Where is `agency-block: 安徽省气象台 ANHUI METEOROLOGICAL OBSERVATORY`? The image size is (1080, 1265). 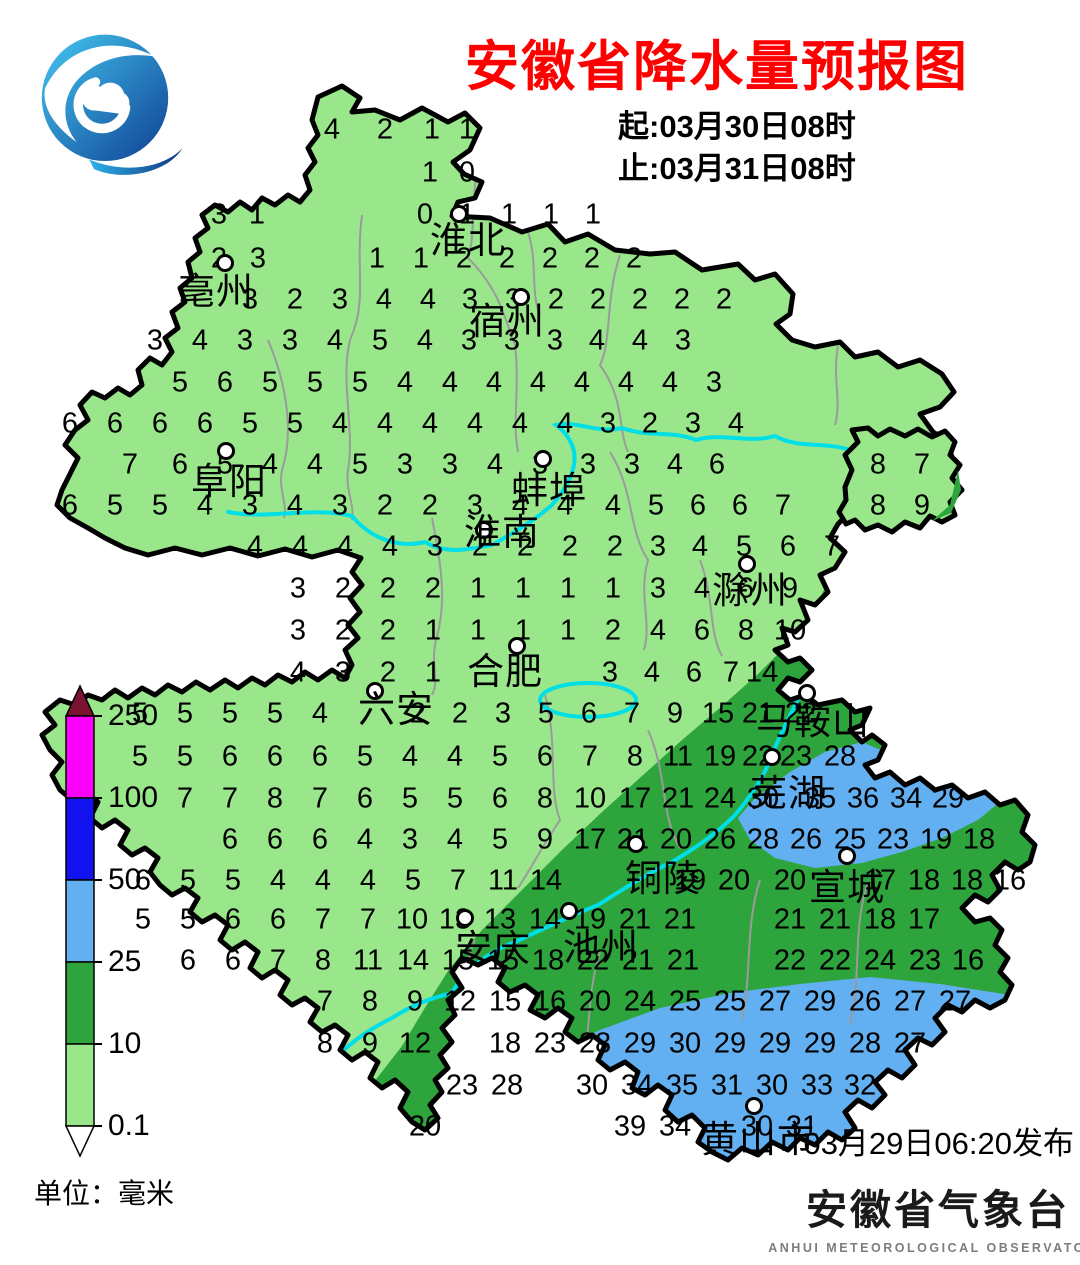
agency-block: 安徽省气象台 ANHUI METEOROLOGICAL OBSERVATORY is located at coordinates (924, 1215).